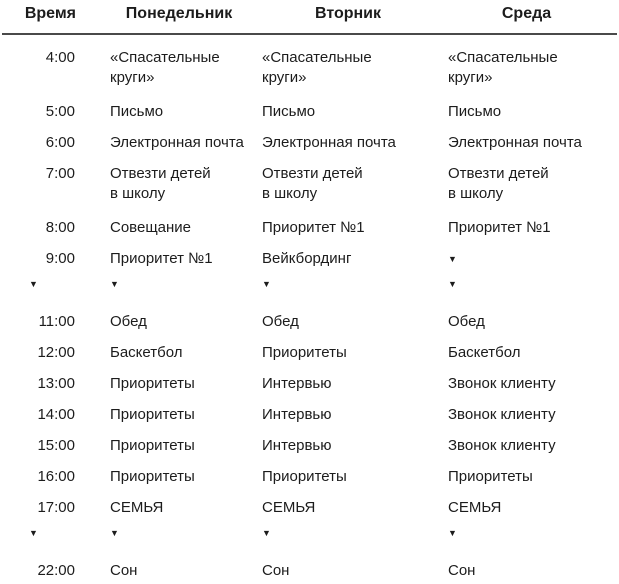 The image size is (619, 584). I want to click on cell-text: 5:00, so click(60, 111).